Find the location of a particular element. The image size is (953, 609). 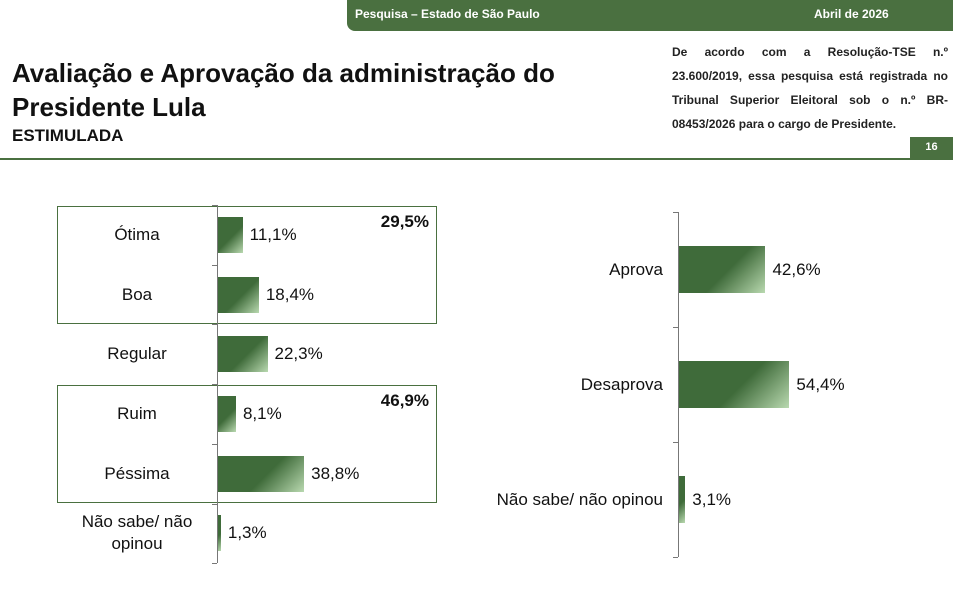

value-label: 42,6% is located at coordinates (796, 269).